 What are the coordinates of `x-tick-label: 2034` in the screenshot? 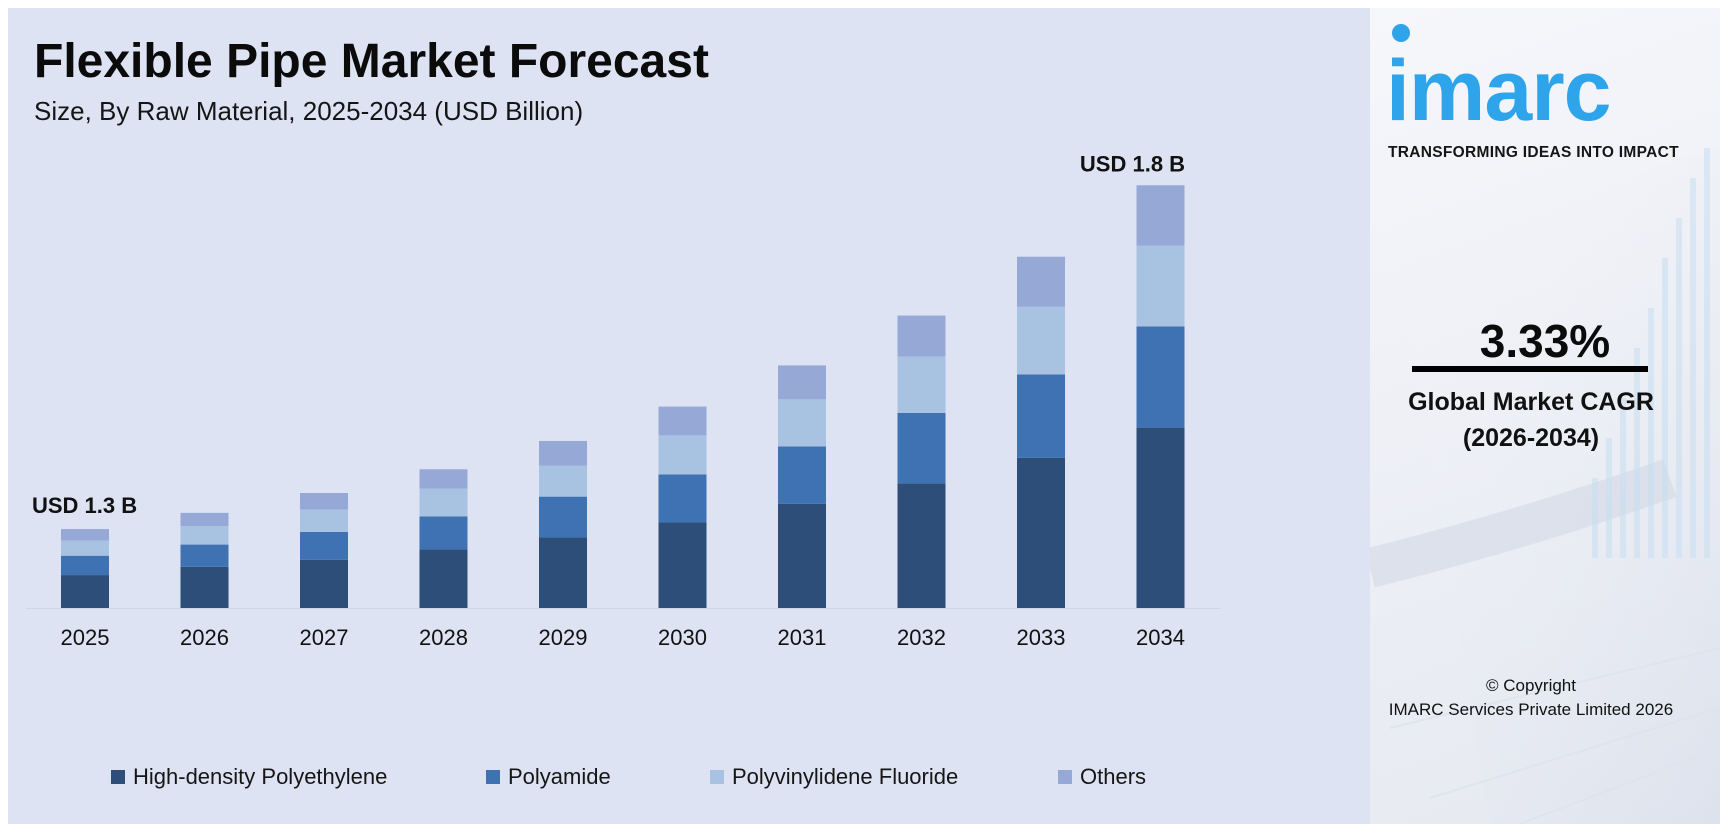 It's located at (1160, 637).